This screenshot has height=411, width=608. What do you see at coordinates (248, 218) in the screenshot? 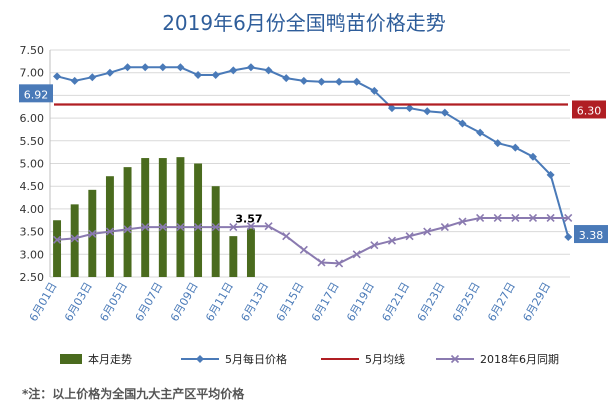
I see `callout-label: 3.57` at bounding box center [248, 218].